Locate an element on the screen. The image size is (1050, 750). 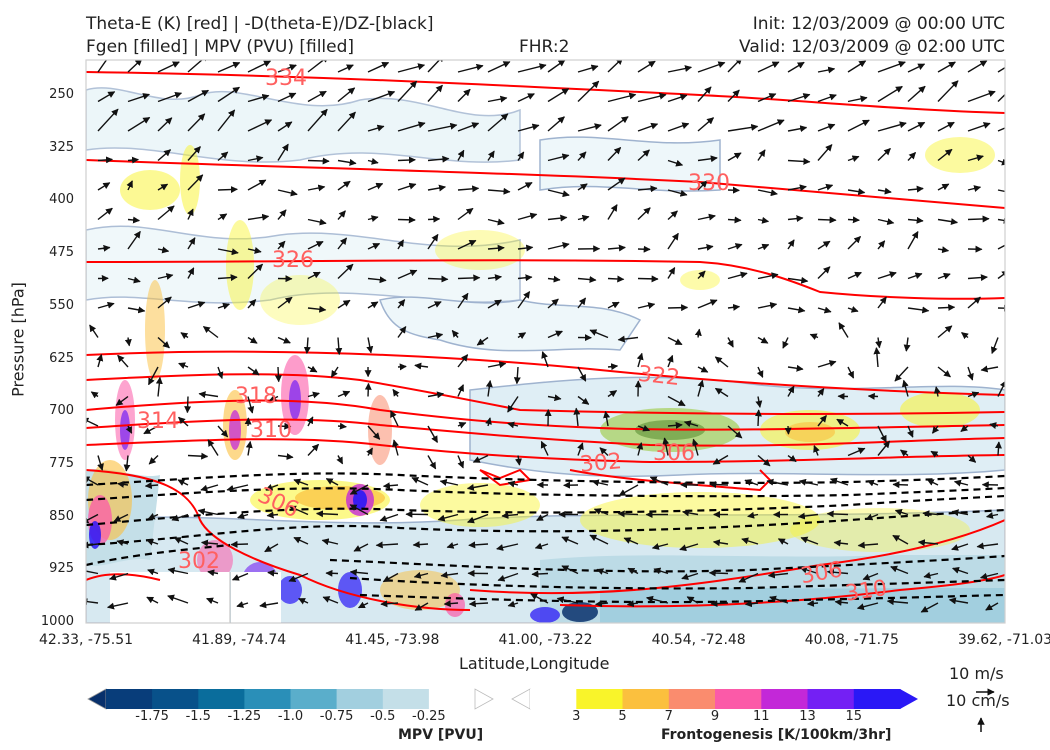
contour-label: 330 is located at coordinates (709, 183).